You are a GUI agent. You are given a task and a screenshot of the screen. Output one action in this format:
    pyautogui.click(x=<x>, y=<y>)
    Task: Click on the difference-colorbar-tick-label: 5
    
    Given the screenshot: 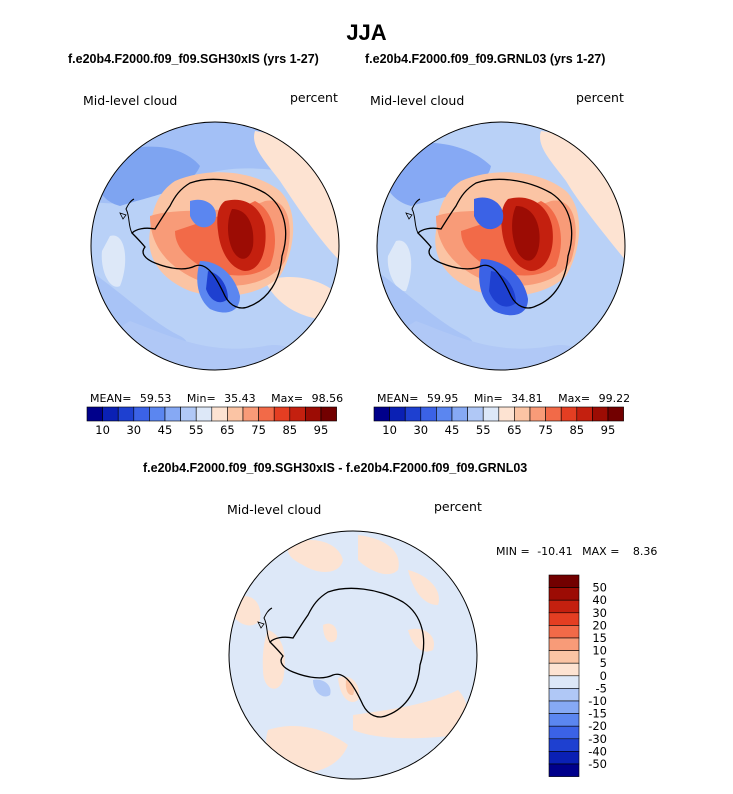 What is the action you would take?
    pyautogui.click(x=603, y=663)
    